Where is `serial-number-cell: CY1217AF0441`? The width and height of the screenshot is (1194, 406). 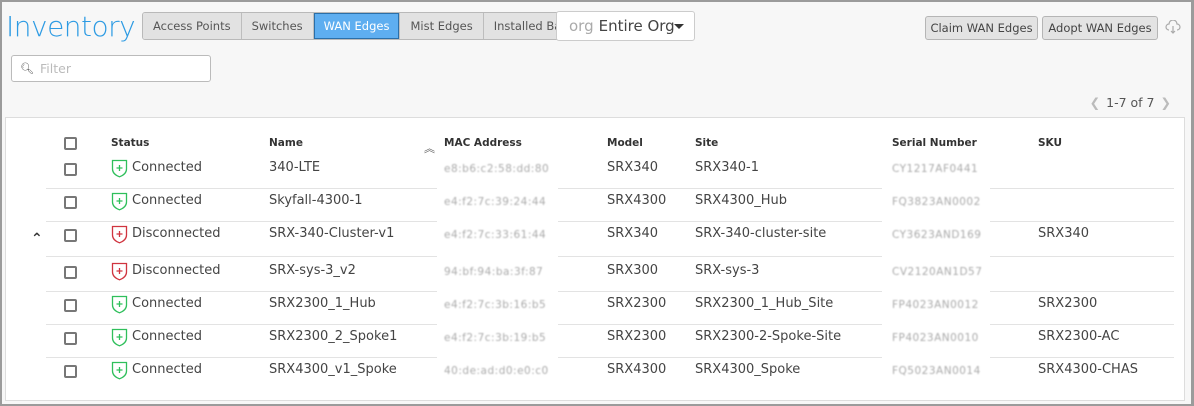
serial-number-cell: CY1217AF0441 is located at coordinates (935, 169).